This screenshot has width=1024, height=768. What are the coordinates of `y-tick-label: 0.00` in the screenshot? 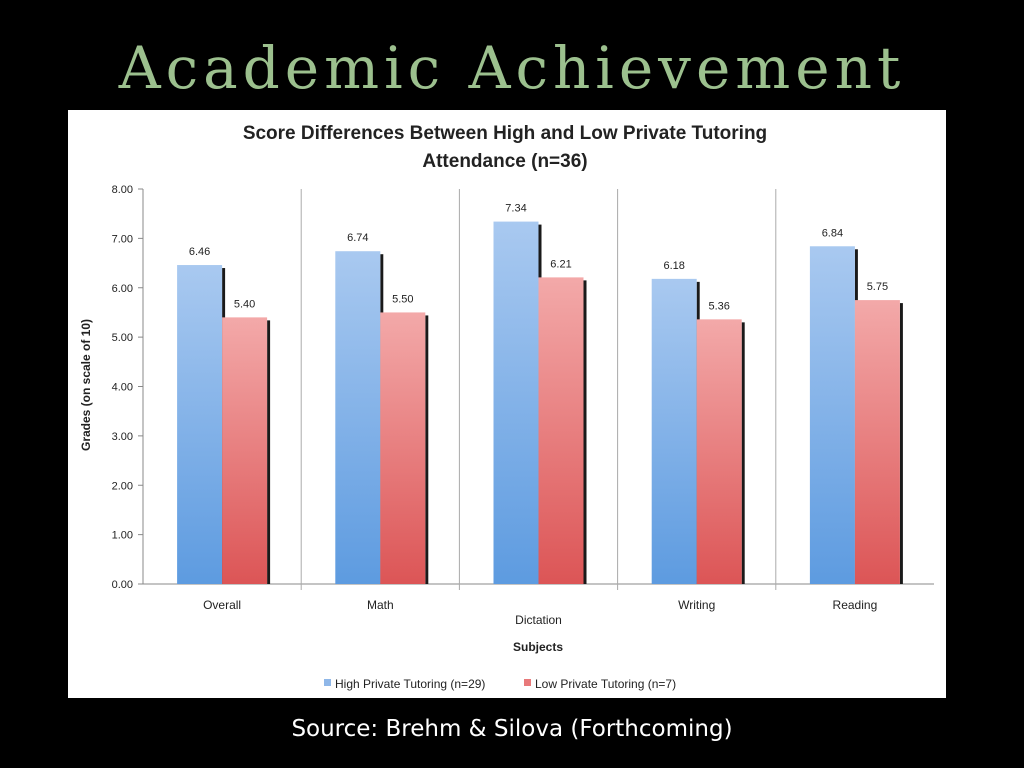 It's located at (122, 585).